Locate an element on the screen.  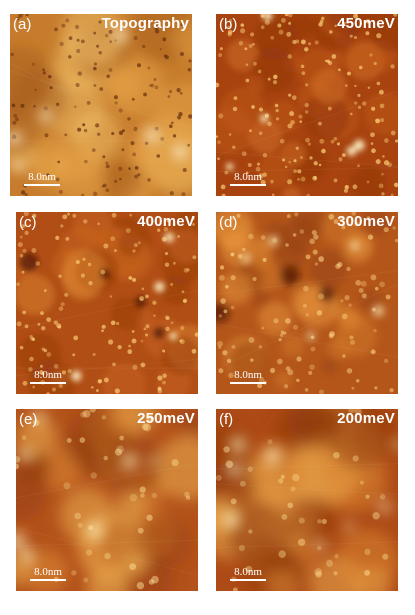
panel-title: 300meV is located at coordinates (366, 221).